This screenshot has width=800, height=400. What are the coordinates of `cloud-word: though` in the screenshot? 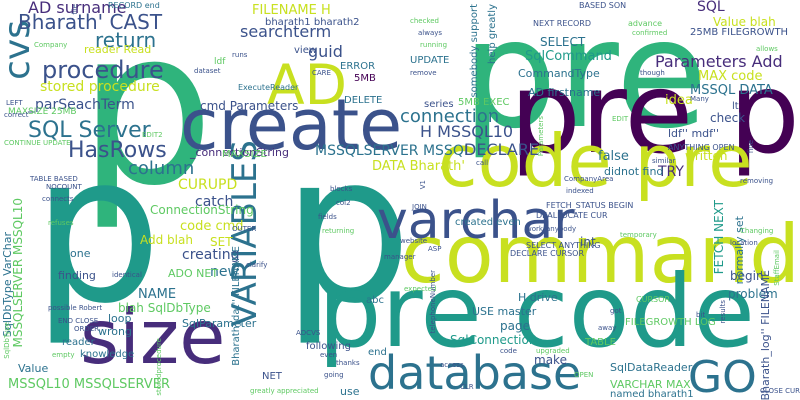 It's located at (652, 73).